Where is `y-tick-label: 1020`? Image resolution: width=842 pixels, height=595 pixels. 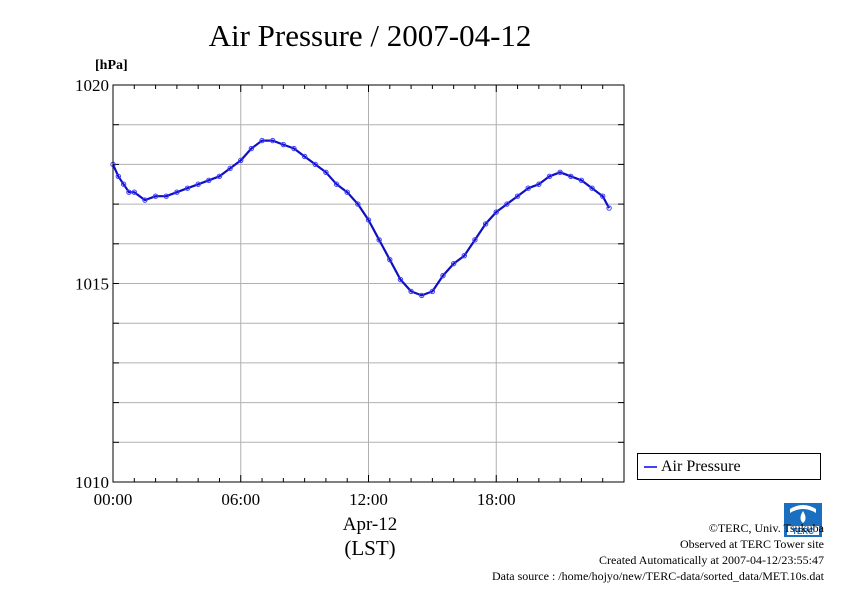 y-tick-label: 1020 is located at coordinates (92, 85).